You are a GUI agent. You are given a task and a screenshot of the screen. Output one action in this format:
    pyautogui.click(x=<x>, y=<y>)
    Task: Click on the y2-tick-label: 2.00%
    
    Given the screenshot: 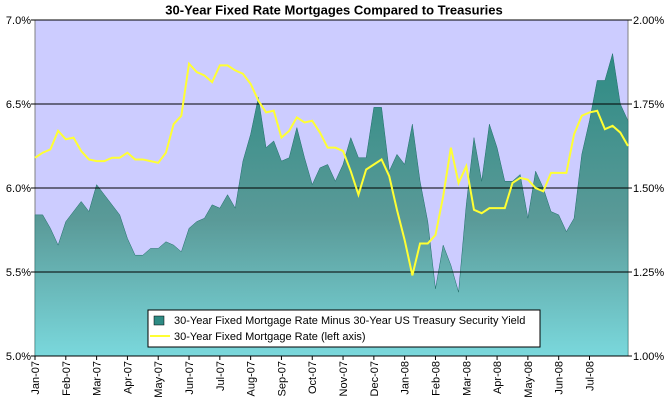 What is the action you would take?
    pyautogui.click(x=648, y=21)
    